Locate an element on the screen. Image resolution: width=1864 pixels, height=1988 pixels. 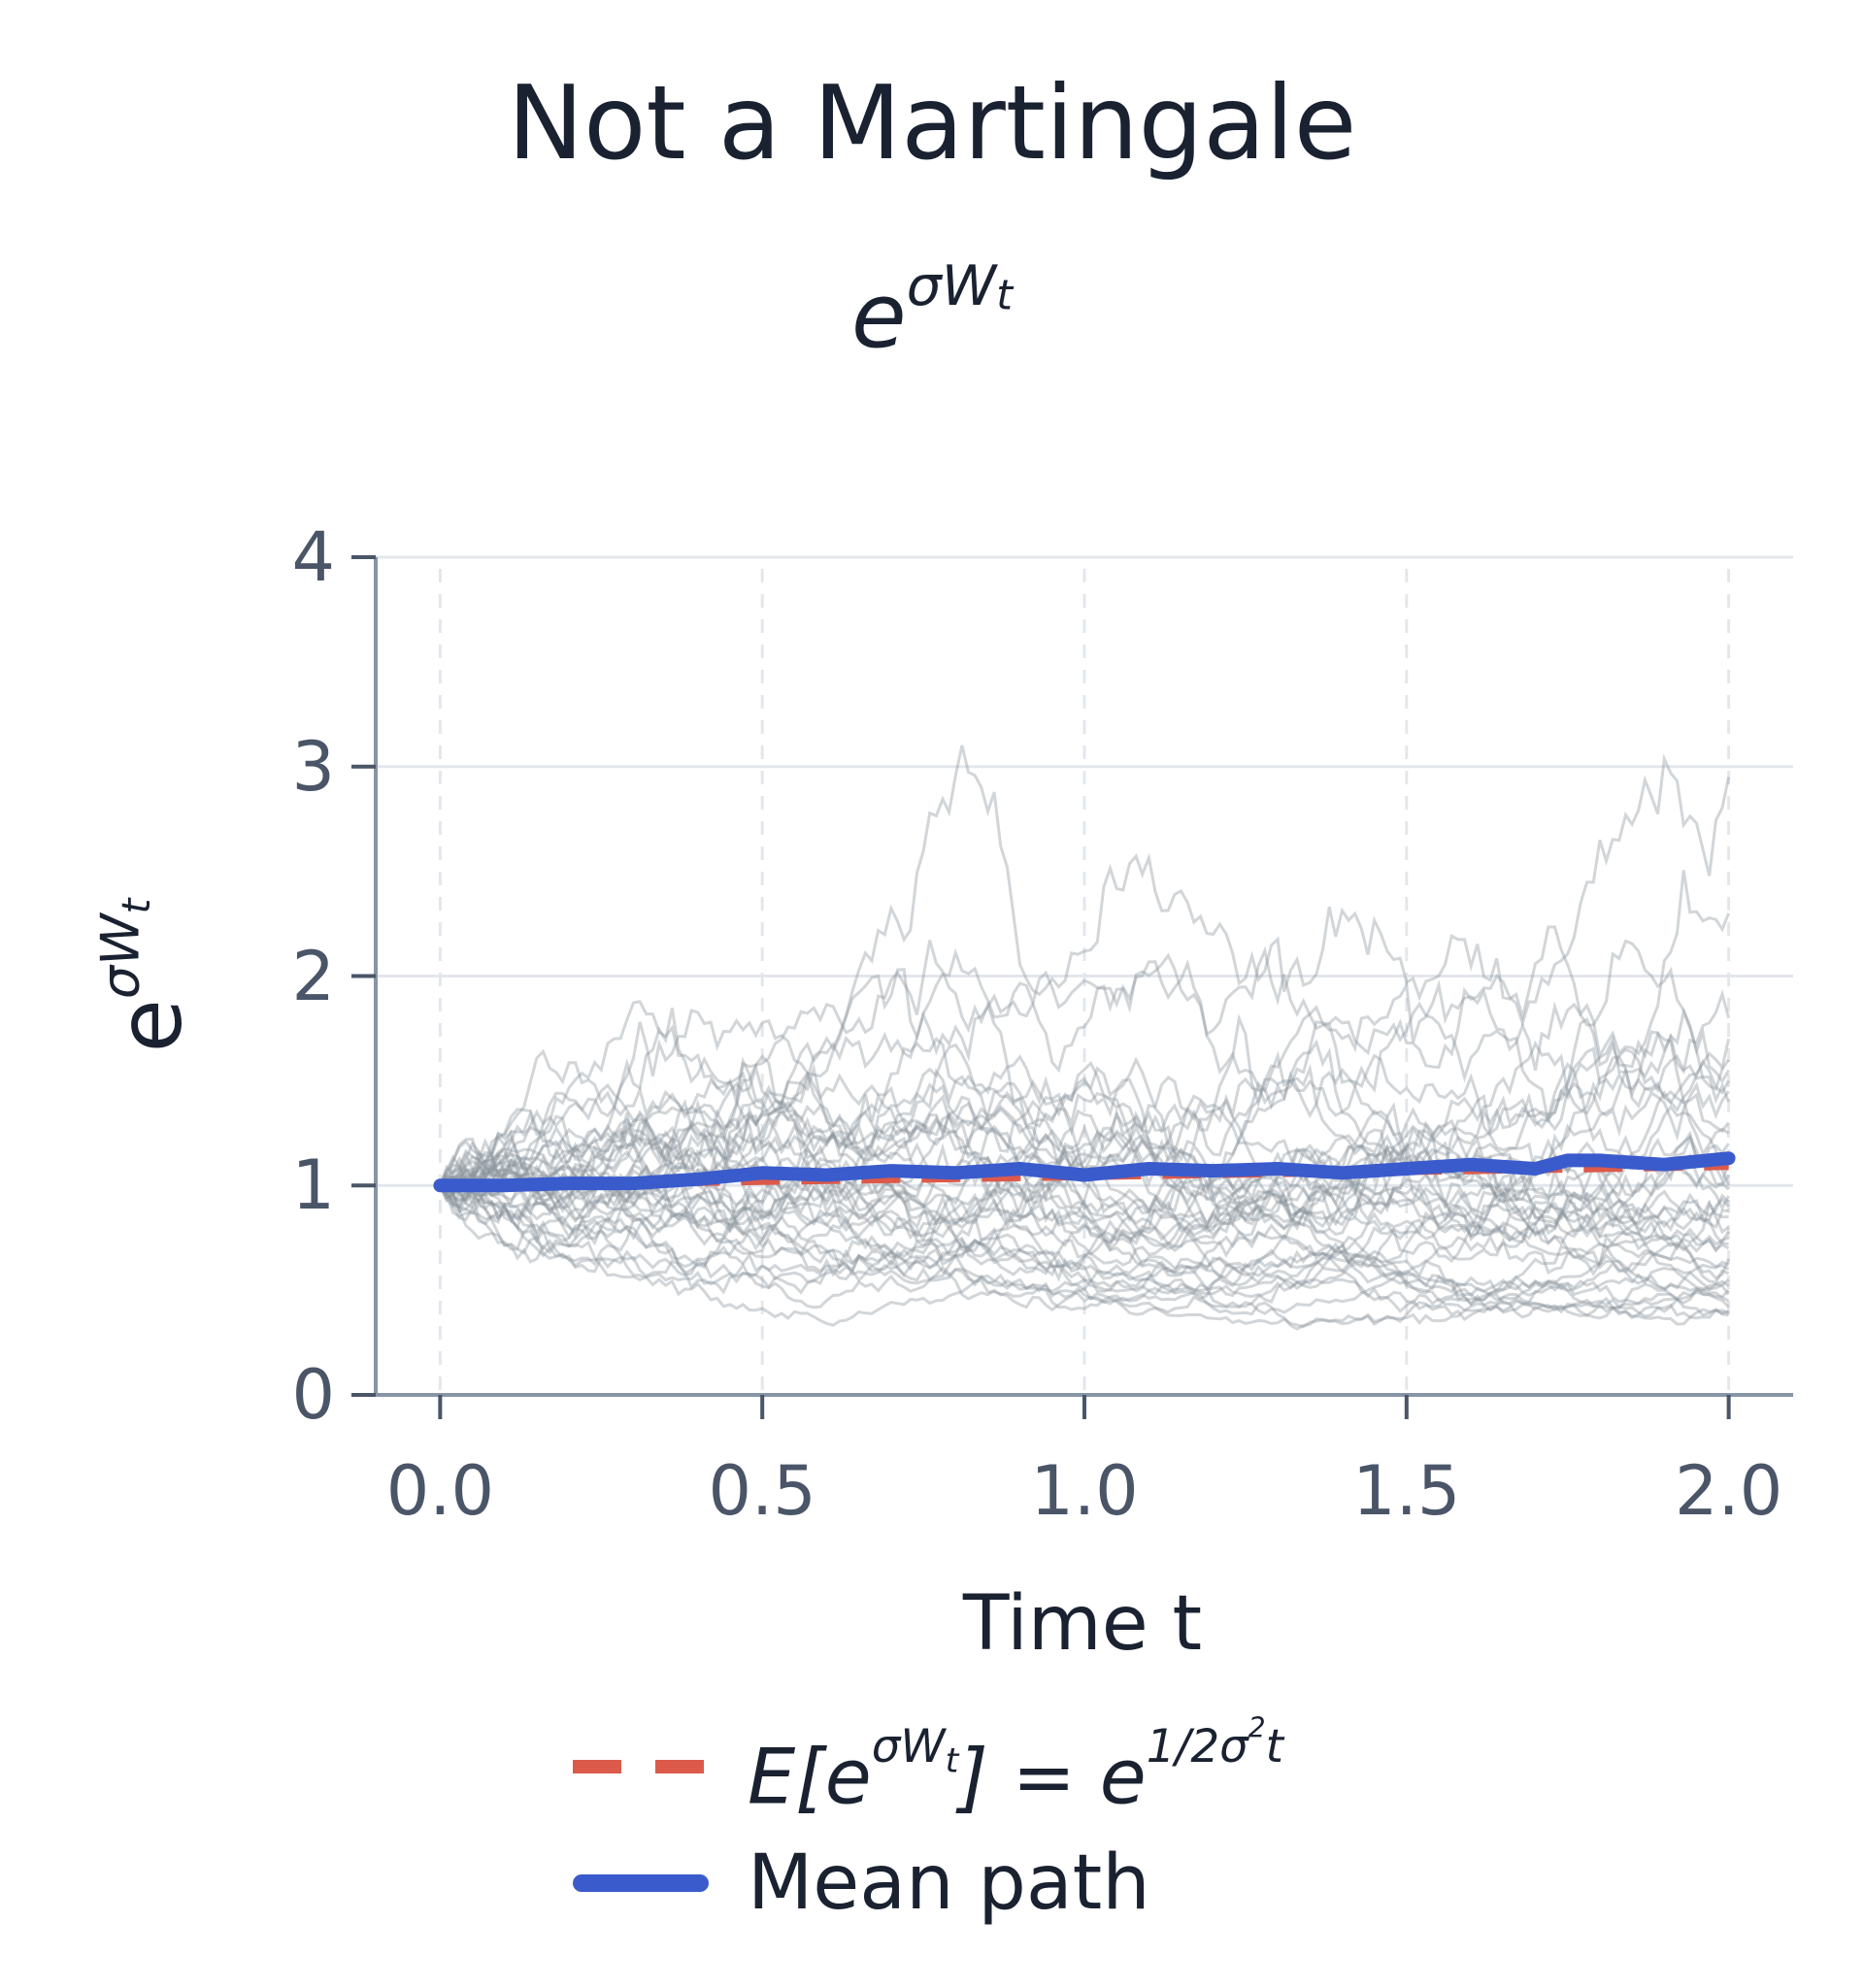
legend-label-mean-path: Mean path is located at coordinates (949, 1883).